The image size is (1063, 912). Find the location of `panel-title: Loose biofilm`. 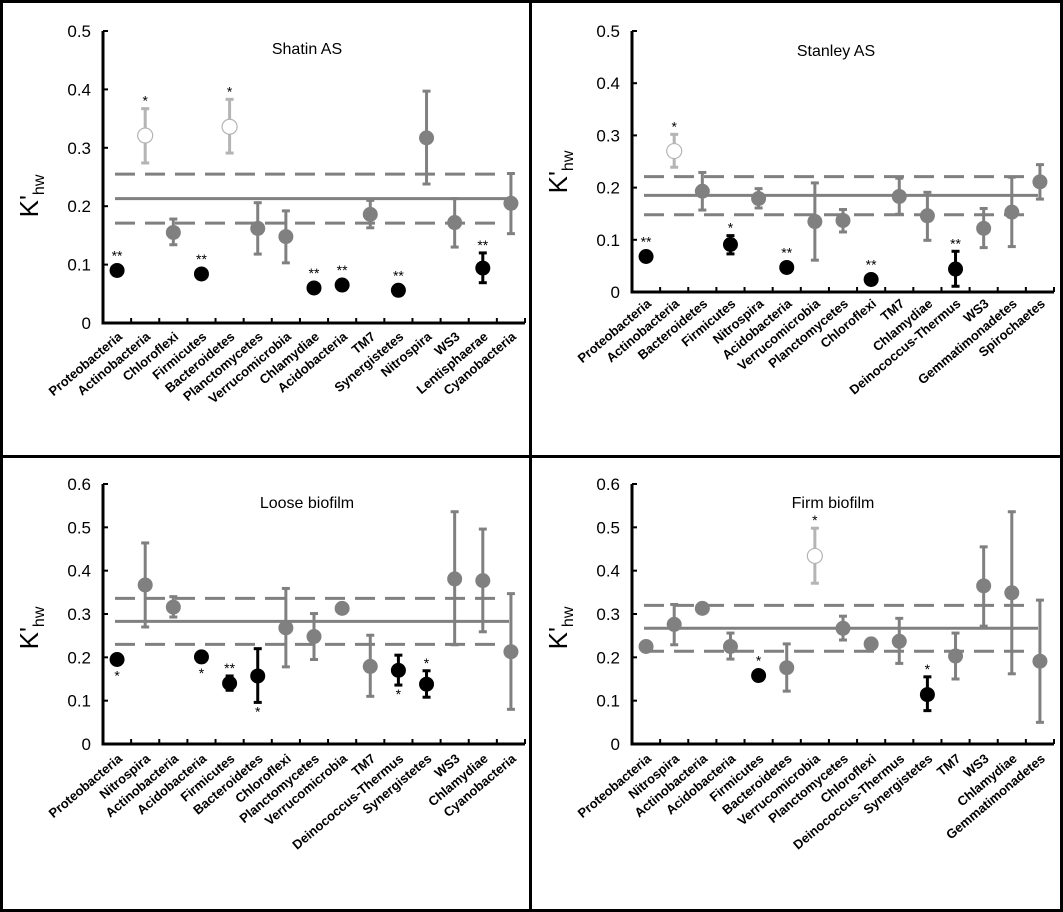

panel-title: Loose biofilm is located at coordinates (307, 503).